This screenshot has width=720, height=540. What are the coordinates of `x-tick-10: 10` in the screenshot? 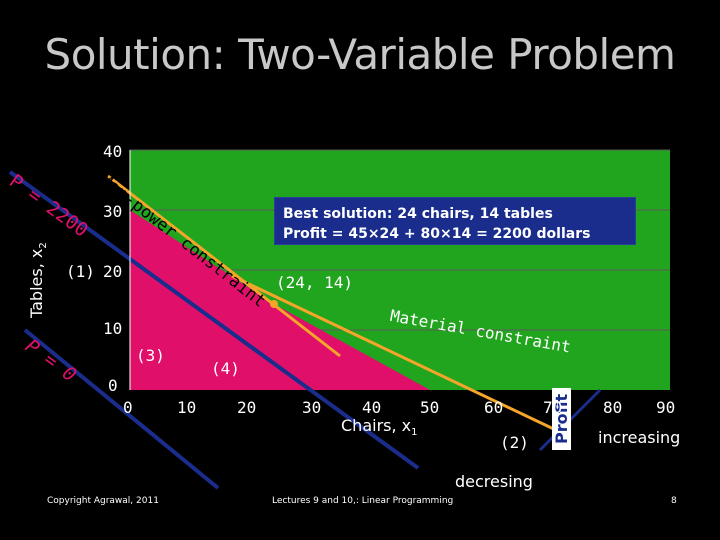 It's located at (187, 407).